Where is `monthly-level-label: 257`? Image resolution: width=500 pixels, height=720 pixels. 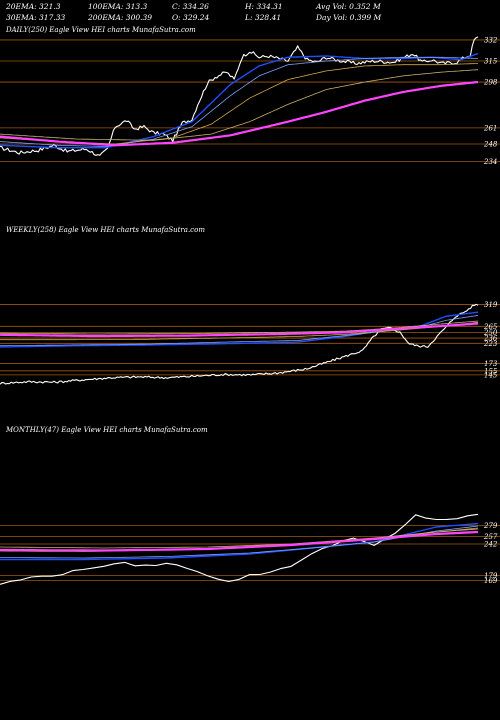 monthly-level-label: 257 is located at coordinates (490, 537).